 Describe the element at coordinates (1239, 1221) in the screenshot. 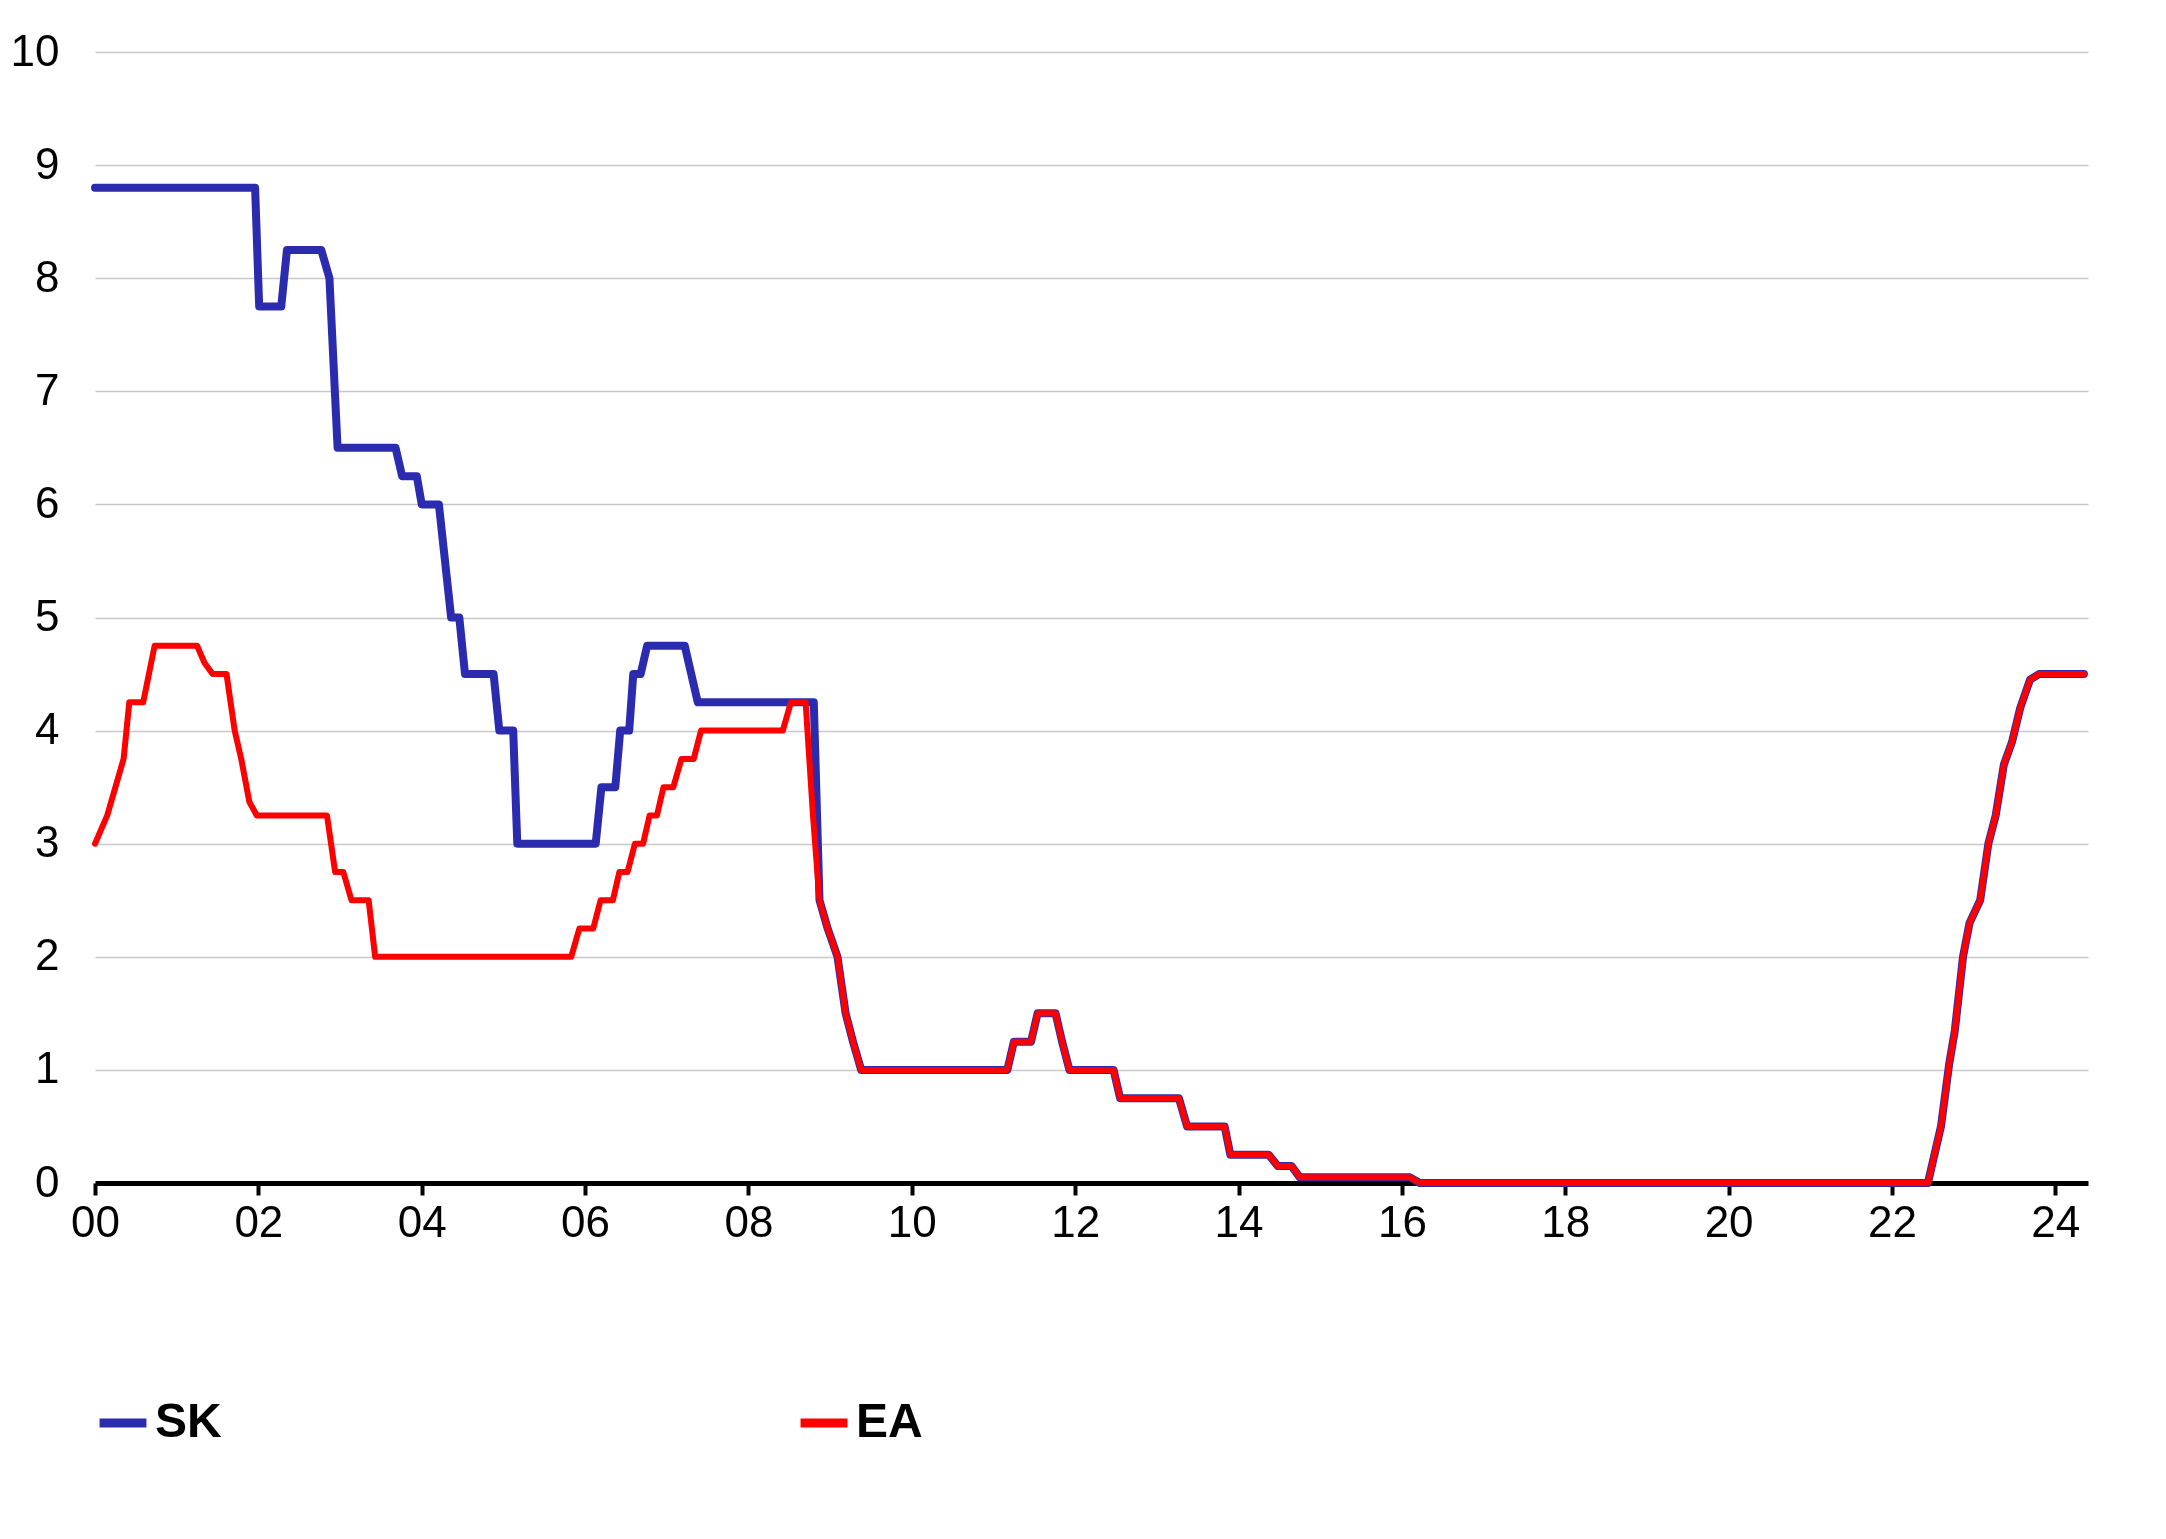

I see `x-tick-label: 14` at that location.